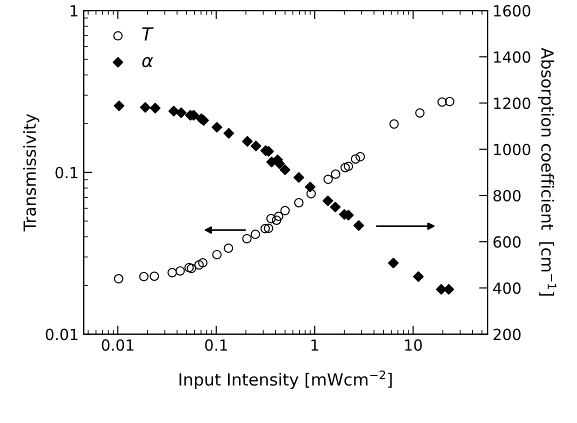 This screenshot has height=423, width=577. Describe the element at coordinates (31, 173) in the screenshot. I see `y-axis-title: Transmissivity` at that location.